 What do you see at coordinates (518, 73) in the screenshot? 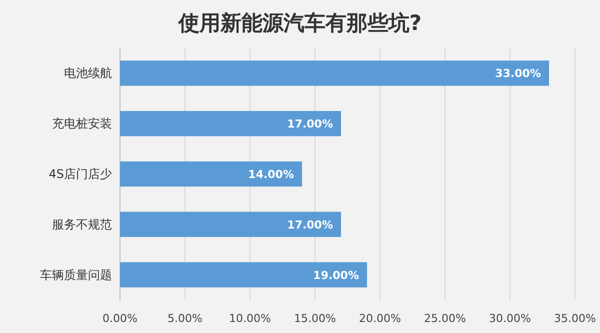
I see `data-label: 33.00%` at bounding box center [518, 73].